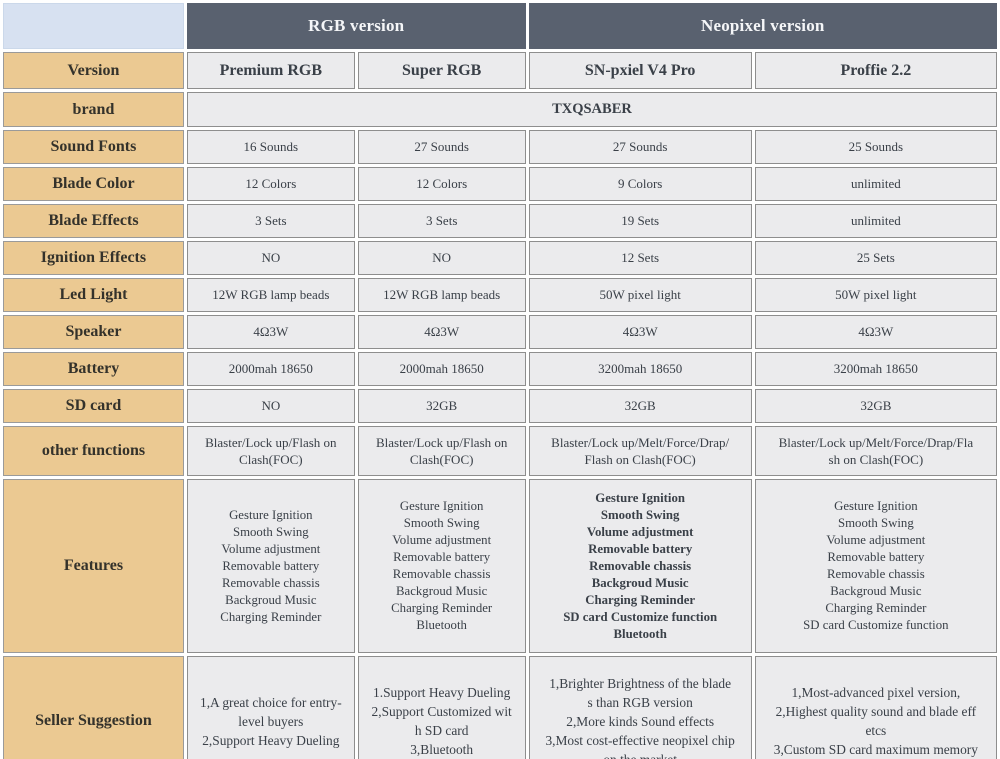 The height and width of the screenshot is (759, 1000). What do you see at coordinates (93, 295) in the screenshot?
I see `row-label-led-light: Led Light` at bounding box center [93, 295].